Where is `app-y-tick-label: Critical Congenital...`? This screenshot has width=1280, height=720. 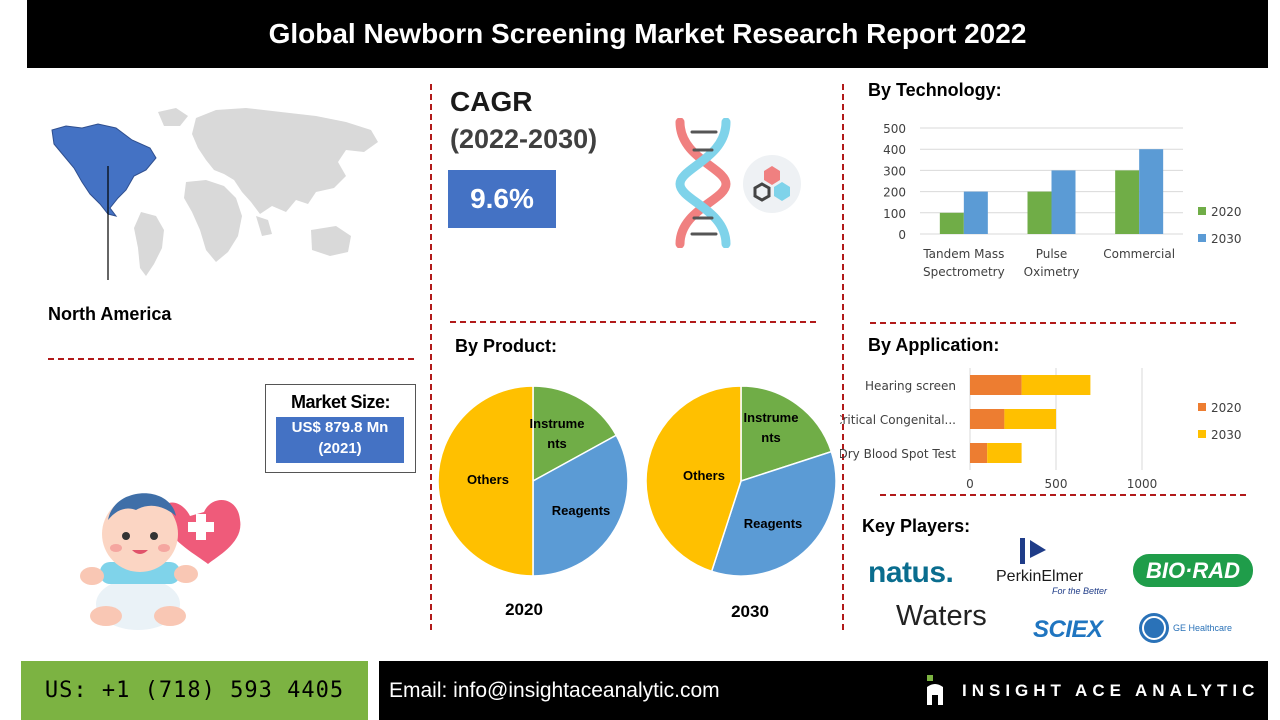 app-y-tick-label: Critical Congenital... is located at coordinates (898, 420).